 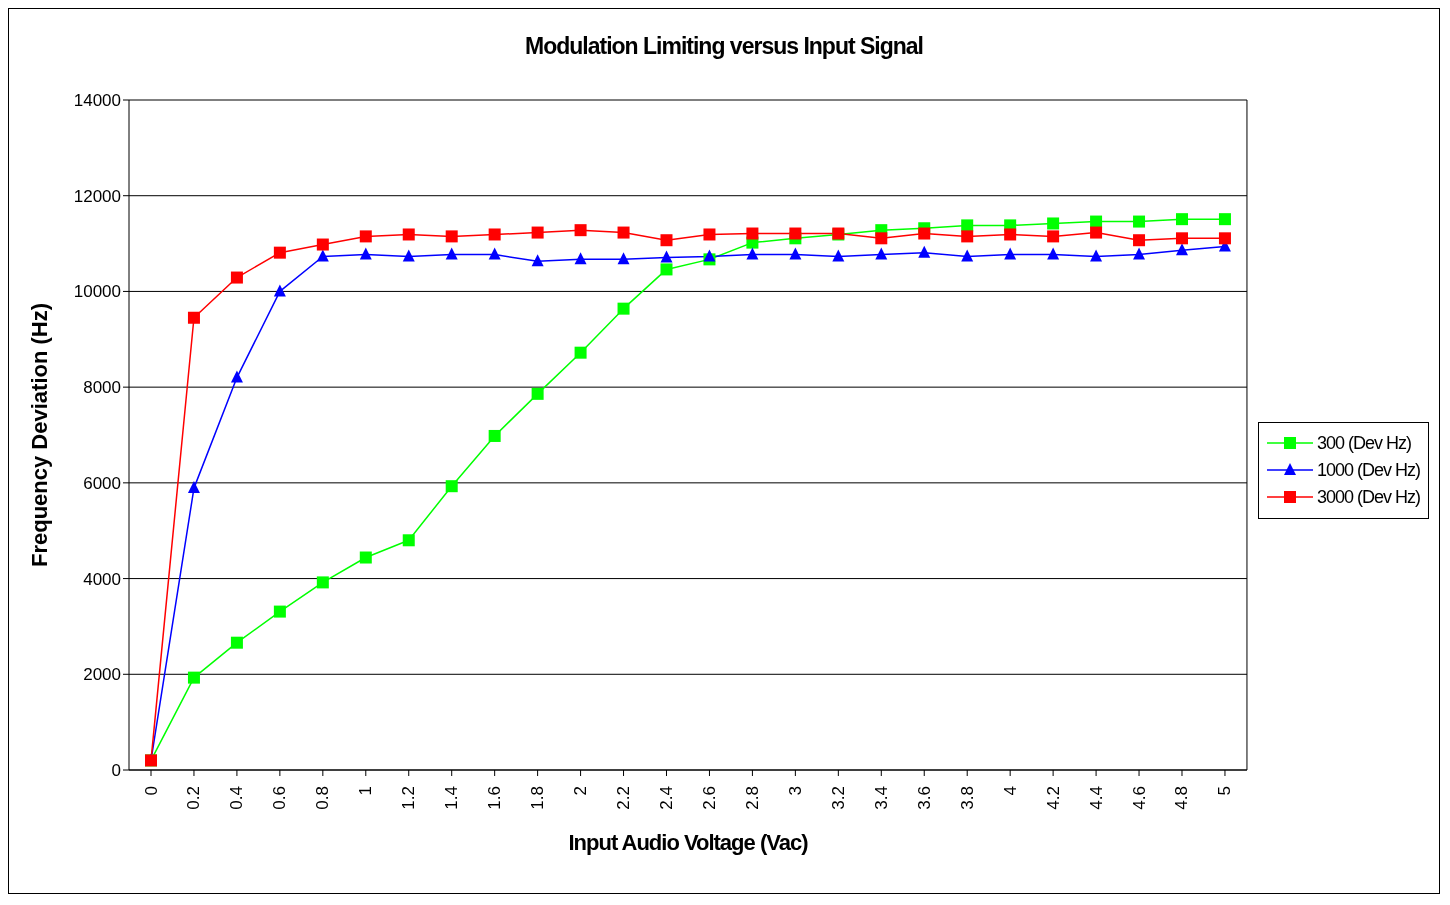 I want to click on x-tick-label: 0.4, so click(x=237, y=798).